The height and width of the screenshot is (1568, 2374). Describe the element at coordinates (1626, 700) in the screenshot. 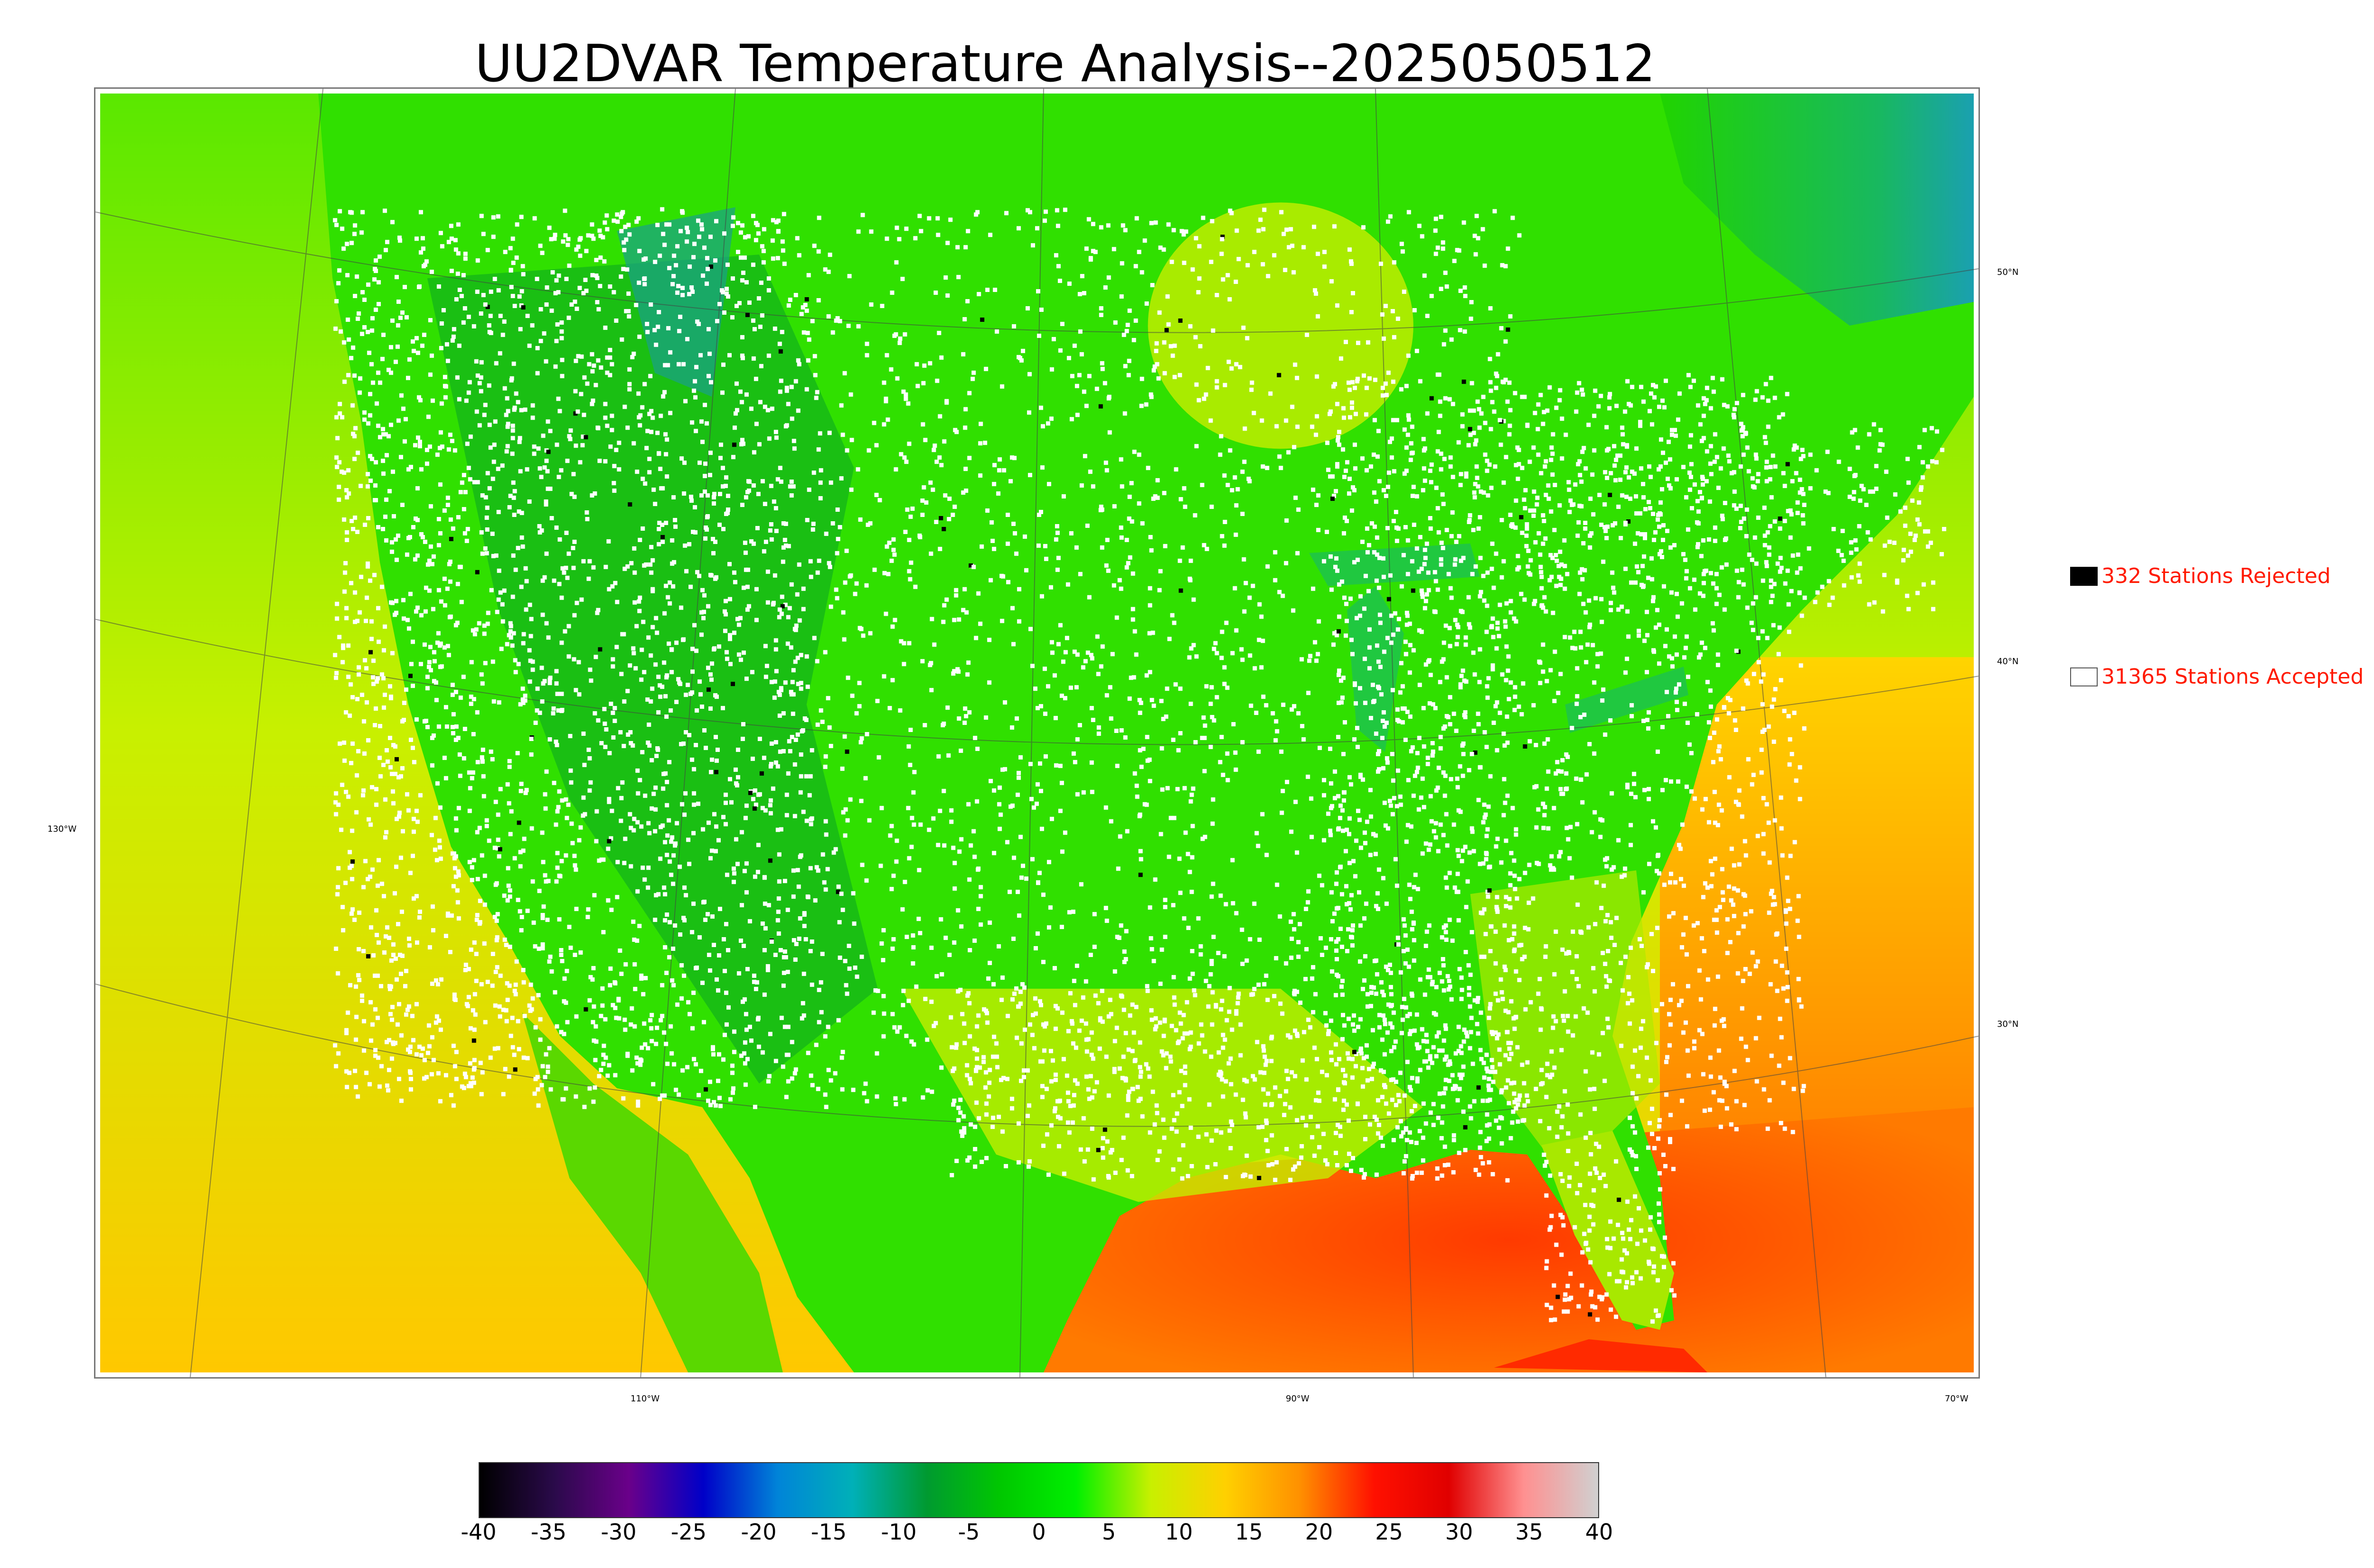

I see `lake-erie` at that location.